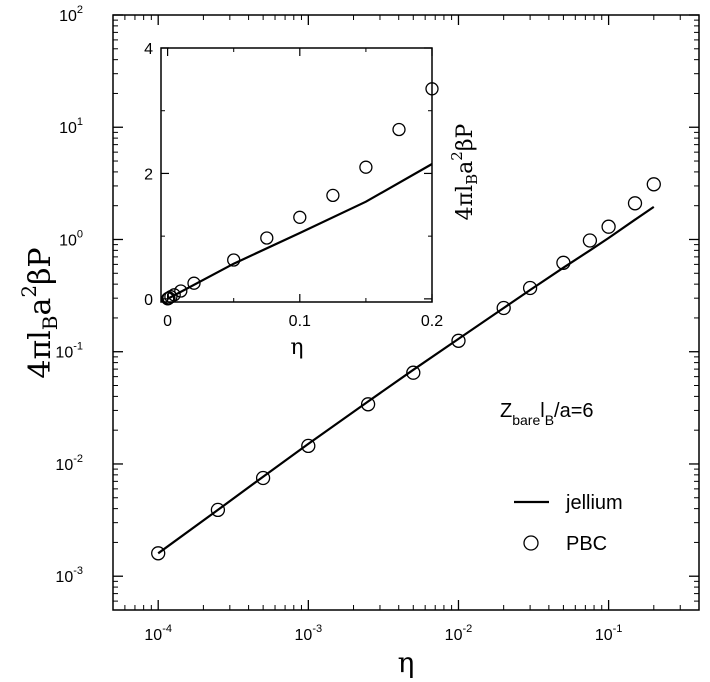  Describe the element at coordinates (296, 347) in the screenshot. I see `inset-x-axis-label: η` at that location.